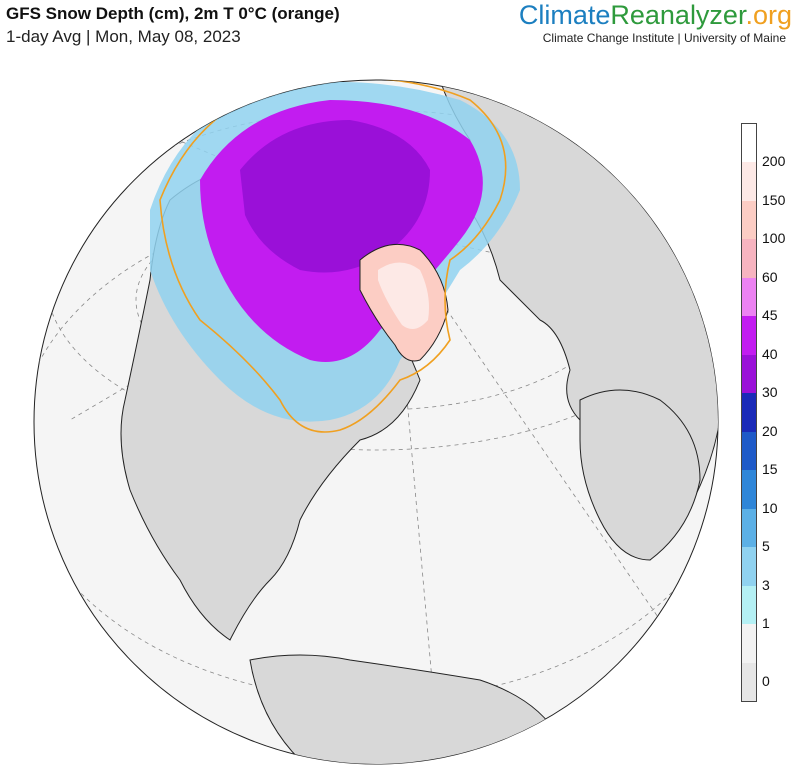  I want to click on brand-logo: ClimateReanalyzer.org, so click(655, 15).